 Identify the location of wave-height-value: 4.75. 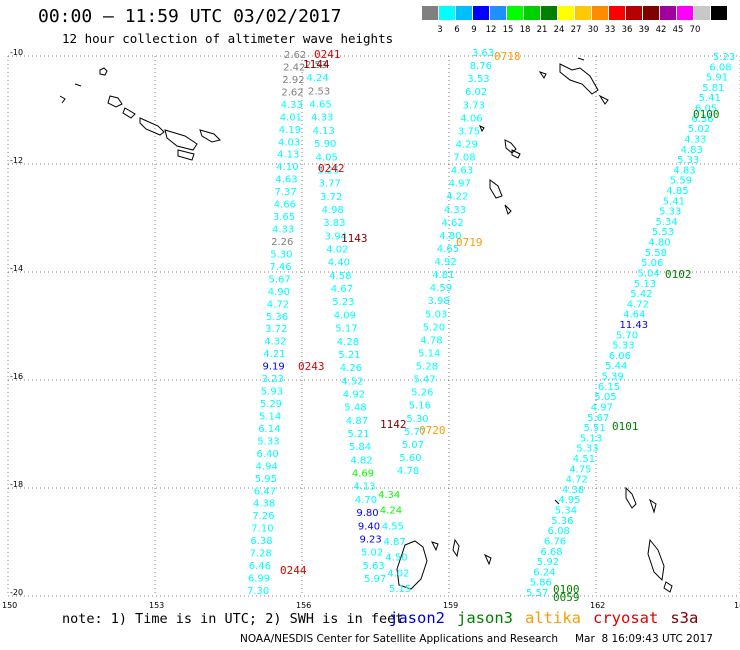
(580, 469).